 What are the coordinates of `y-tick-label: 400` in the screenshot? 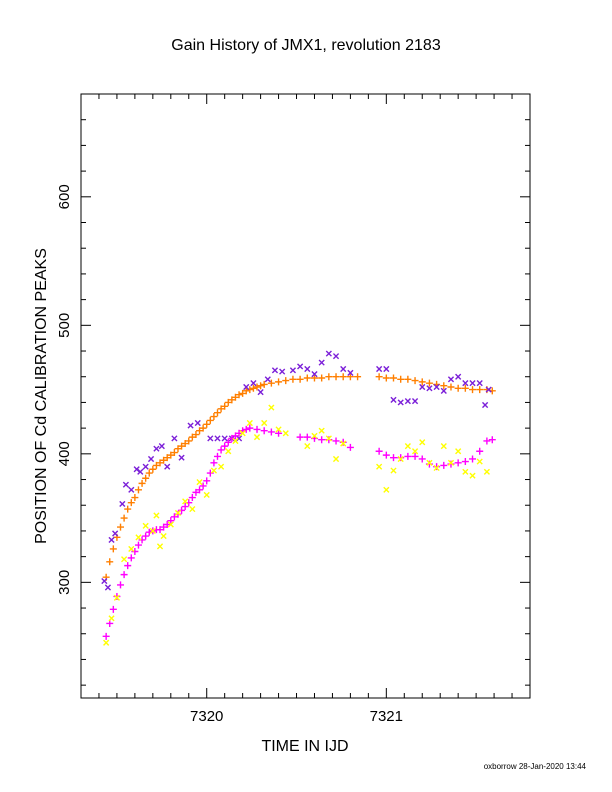 It's located at (64, 453).